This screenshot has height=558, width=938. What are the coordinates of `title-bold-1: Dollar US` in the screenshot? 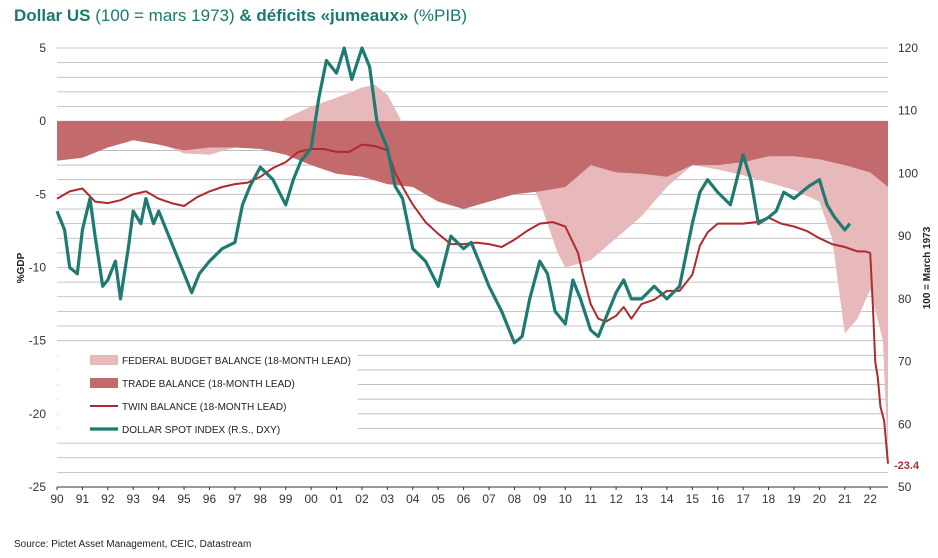 It's located at (52, 15).